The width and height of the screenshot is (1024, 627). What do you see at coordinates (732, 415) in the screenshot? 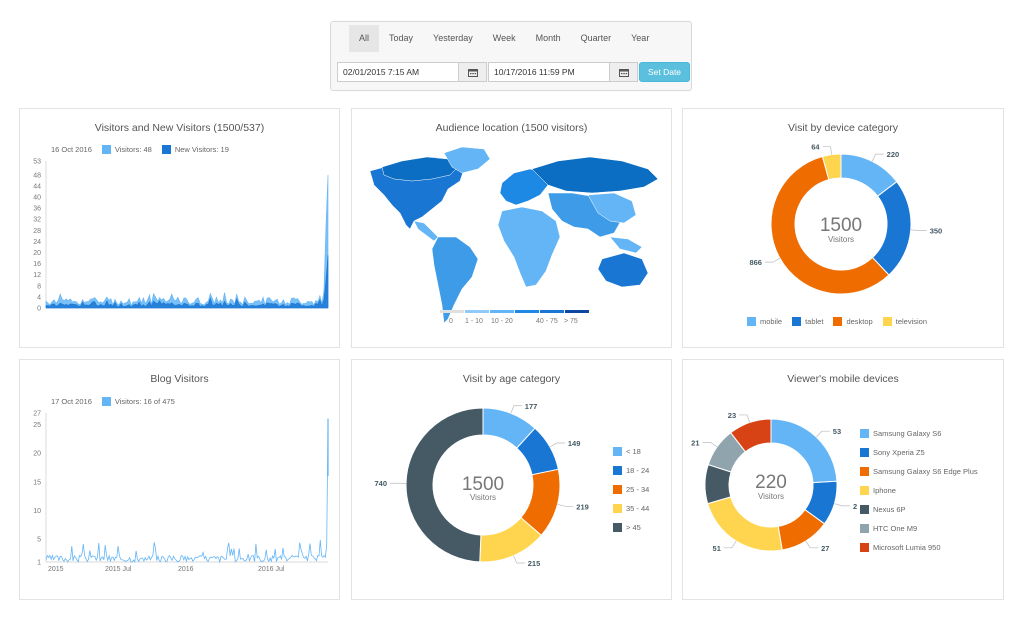
I see `slice-value-label: 23` at bounding box center [732, 415].